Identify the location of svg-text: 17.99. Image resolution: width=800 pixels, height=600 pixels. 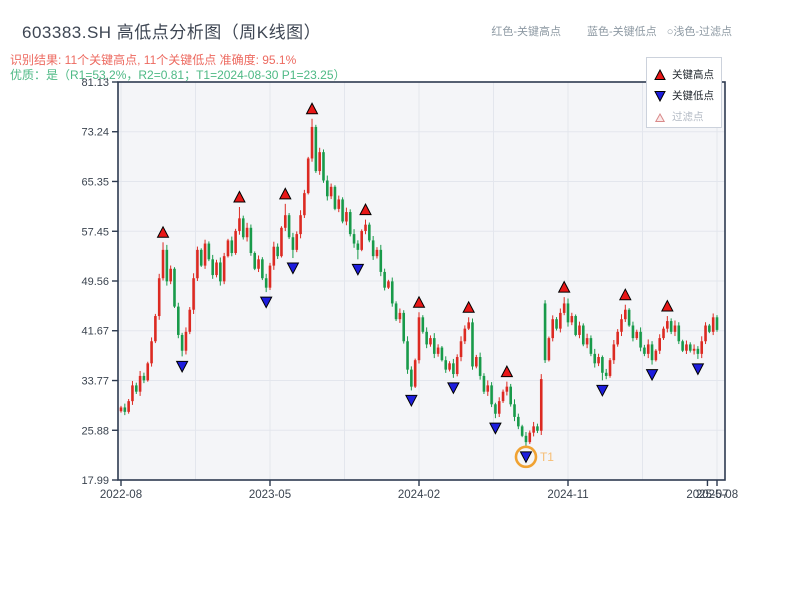
(95, 481).